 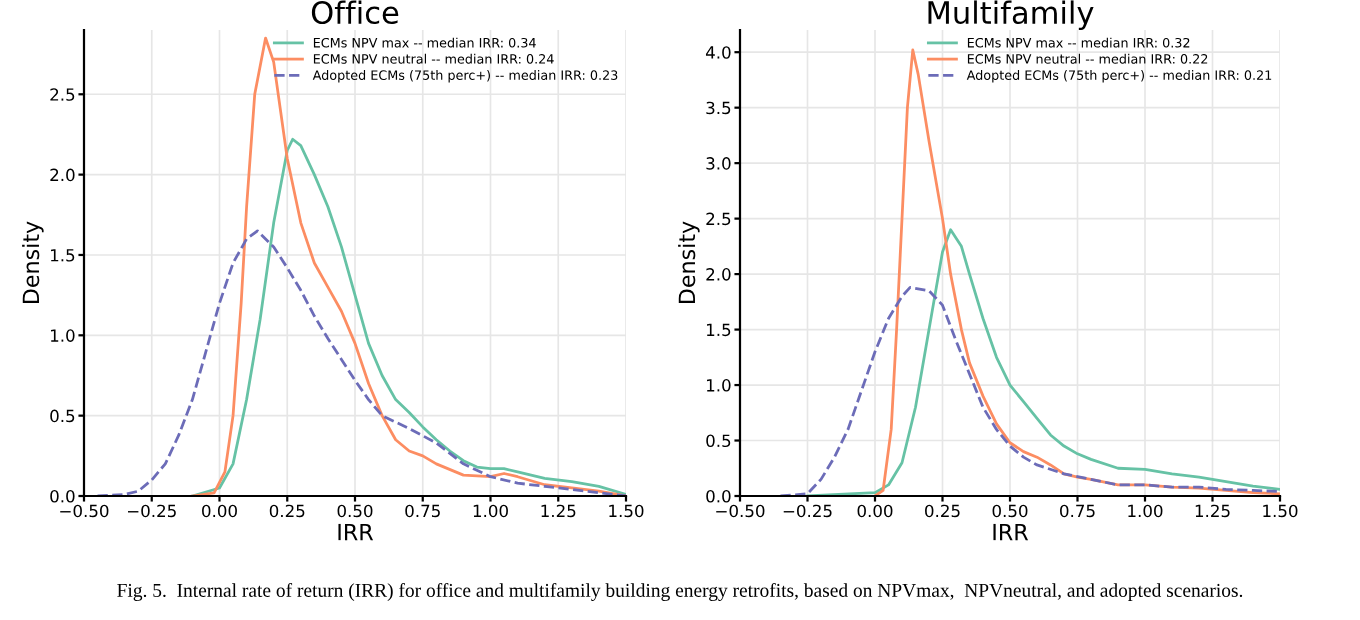 I want to click on caption: Fig. 5. Internal rate of return (IRR) for office and multifamily building energy retrofits, based on NPVmax, NPVneutral, and adopted scenarios., so click(x=680, y=592).